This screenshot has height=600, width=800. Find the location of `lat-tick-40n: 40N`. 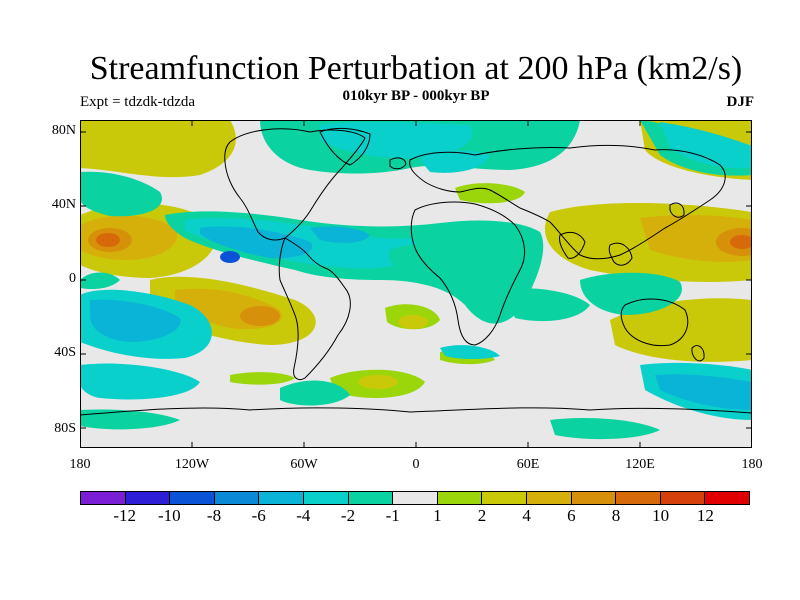

lat-tick-40n: 40N is located at coordinates (63, 204).